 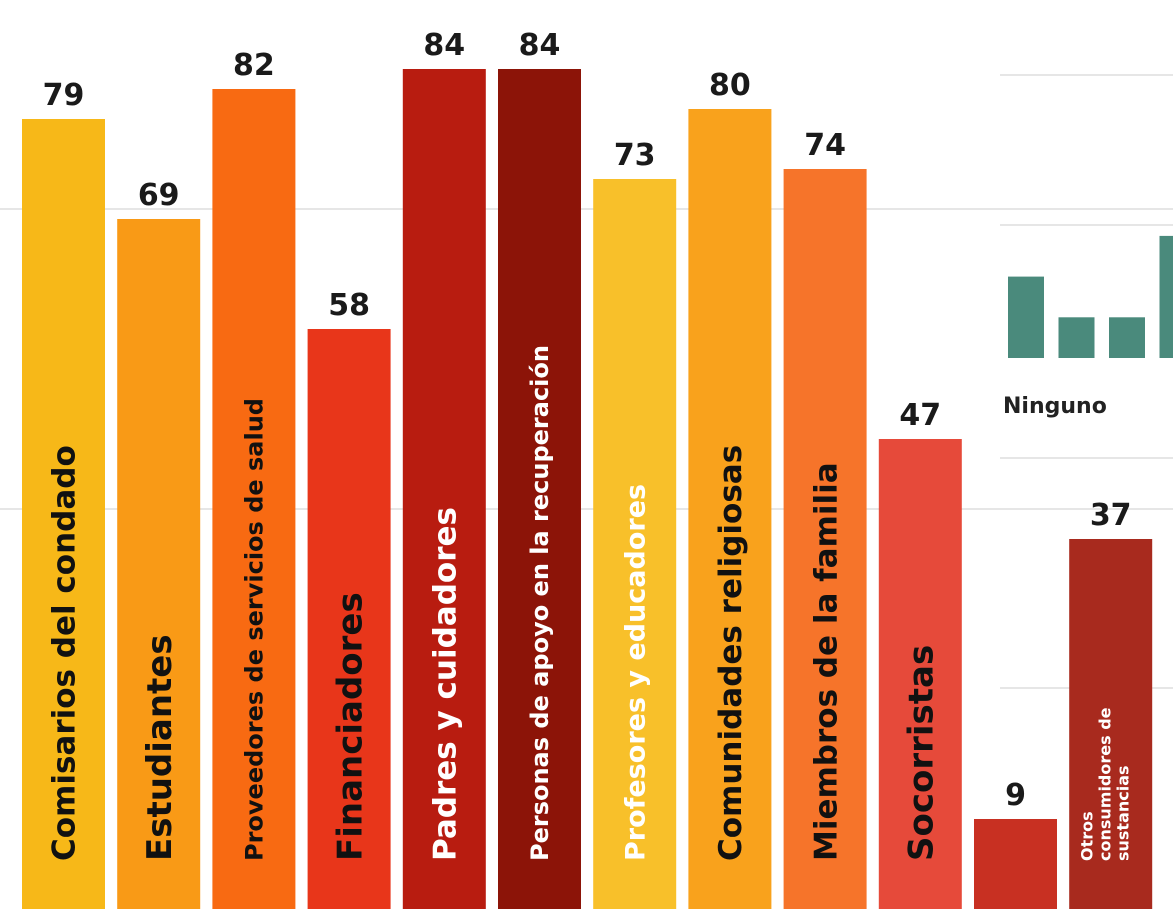 I want to click on value-label: 69, so click(x=159, y=195).